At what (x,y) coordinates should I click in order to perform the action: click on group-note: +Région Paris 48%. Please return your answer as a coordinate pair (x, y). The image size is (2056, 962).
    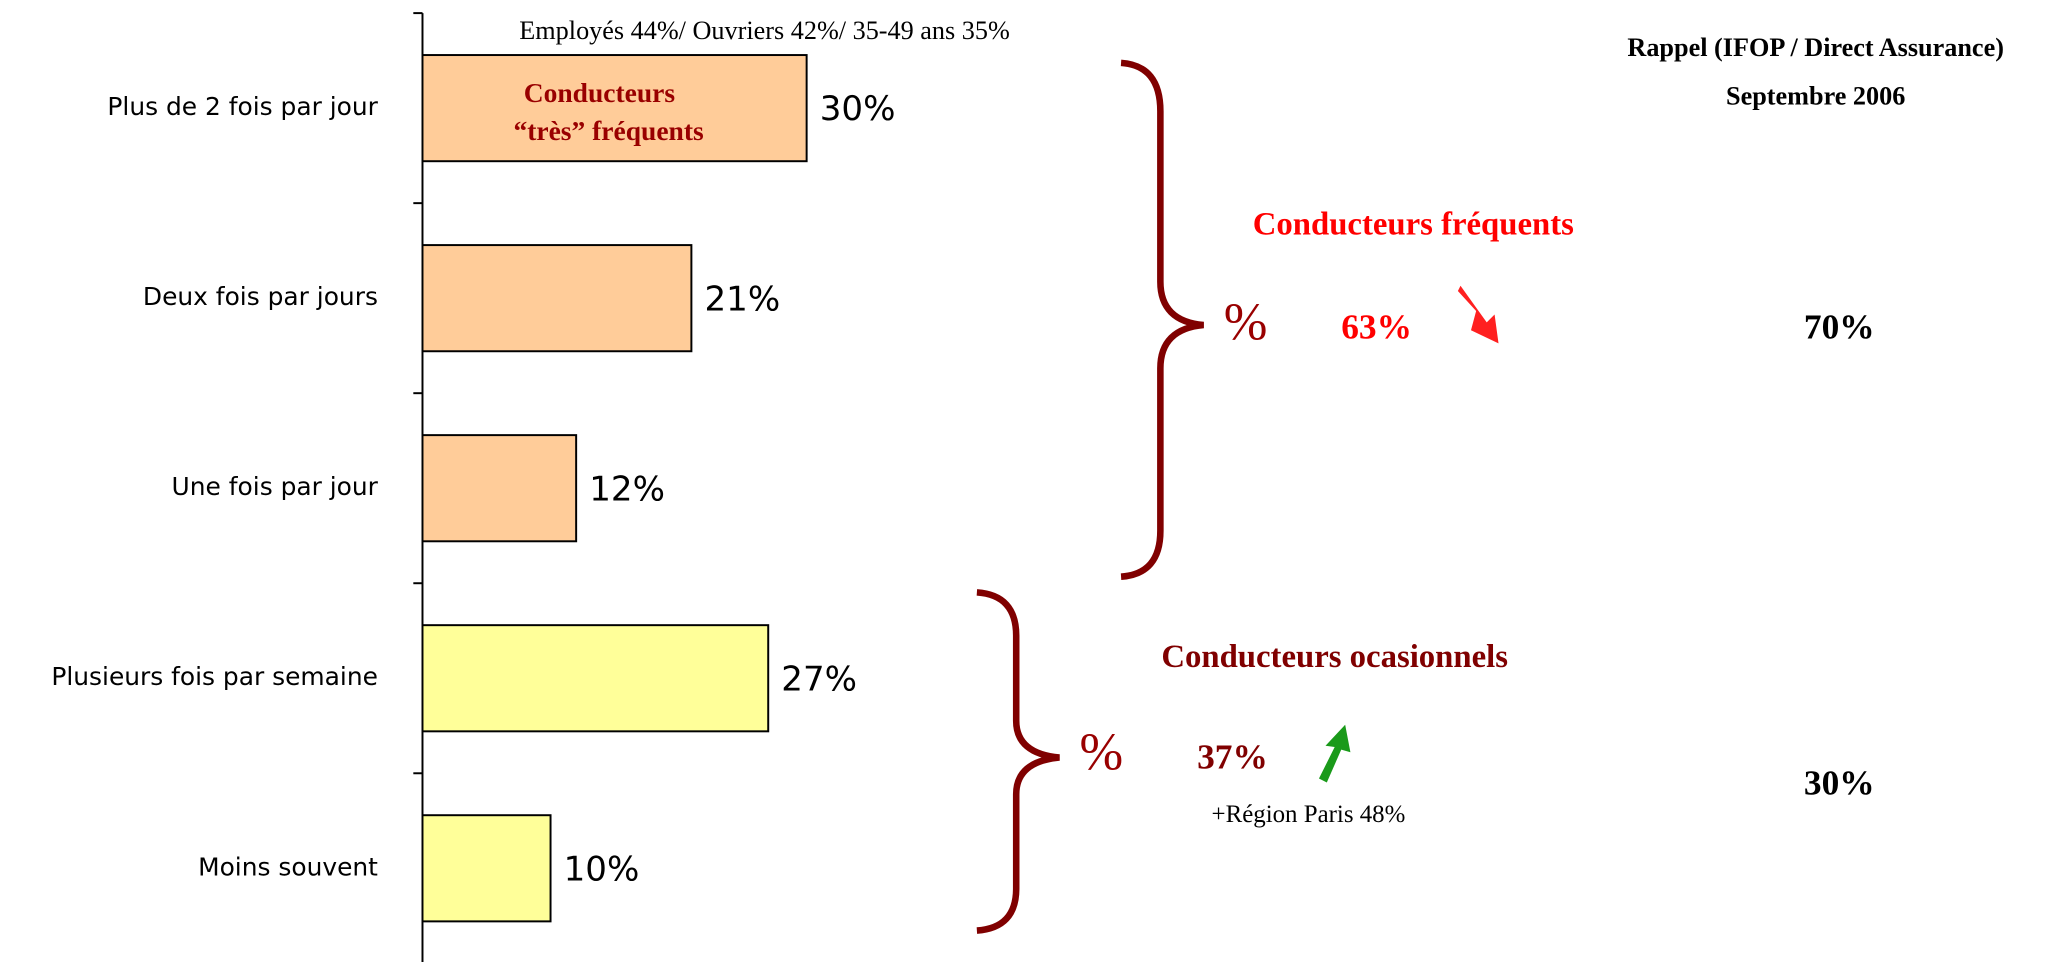
    Looking at the image, I should click on (1309, 814).